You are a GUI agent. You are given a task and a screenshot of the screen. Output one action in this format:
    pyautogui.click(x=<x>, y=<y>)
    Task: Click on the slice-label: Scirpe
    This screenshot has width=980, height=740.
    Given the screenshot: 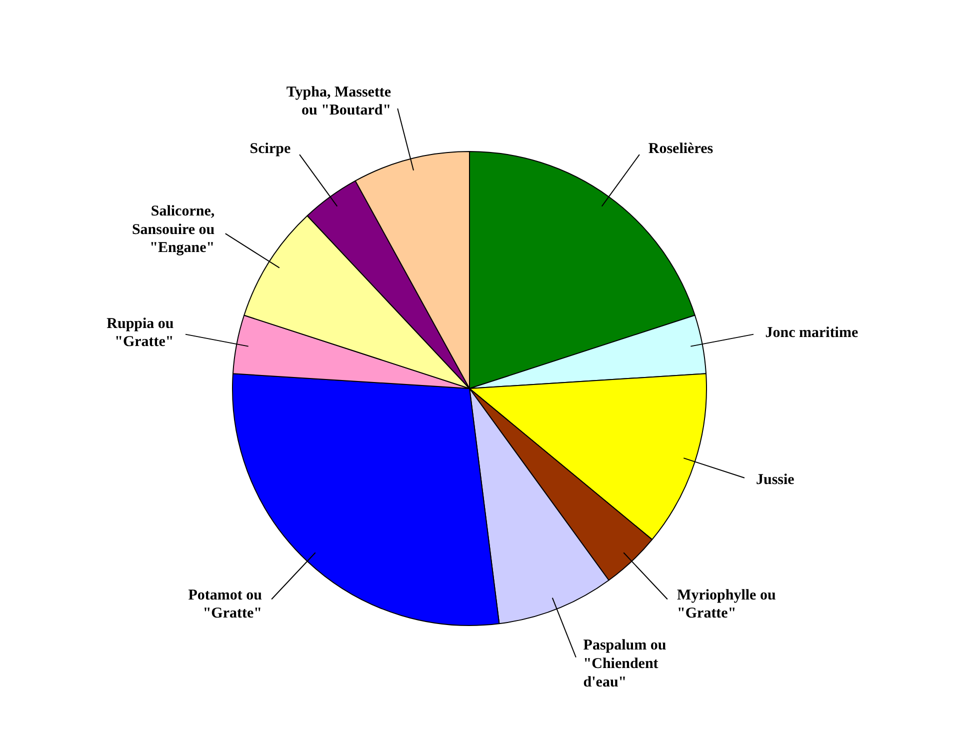 What is the action you would take?
    pyautogui.click(x=270, y=148)
    